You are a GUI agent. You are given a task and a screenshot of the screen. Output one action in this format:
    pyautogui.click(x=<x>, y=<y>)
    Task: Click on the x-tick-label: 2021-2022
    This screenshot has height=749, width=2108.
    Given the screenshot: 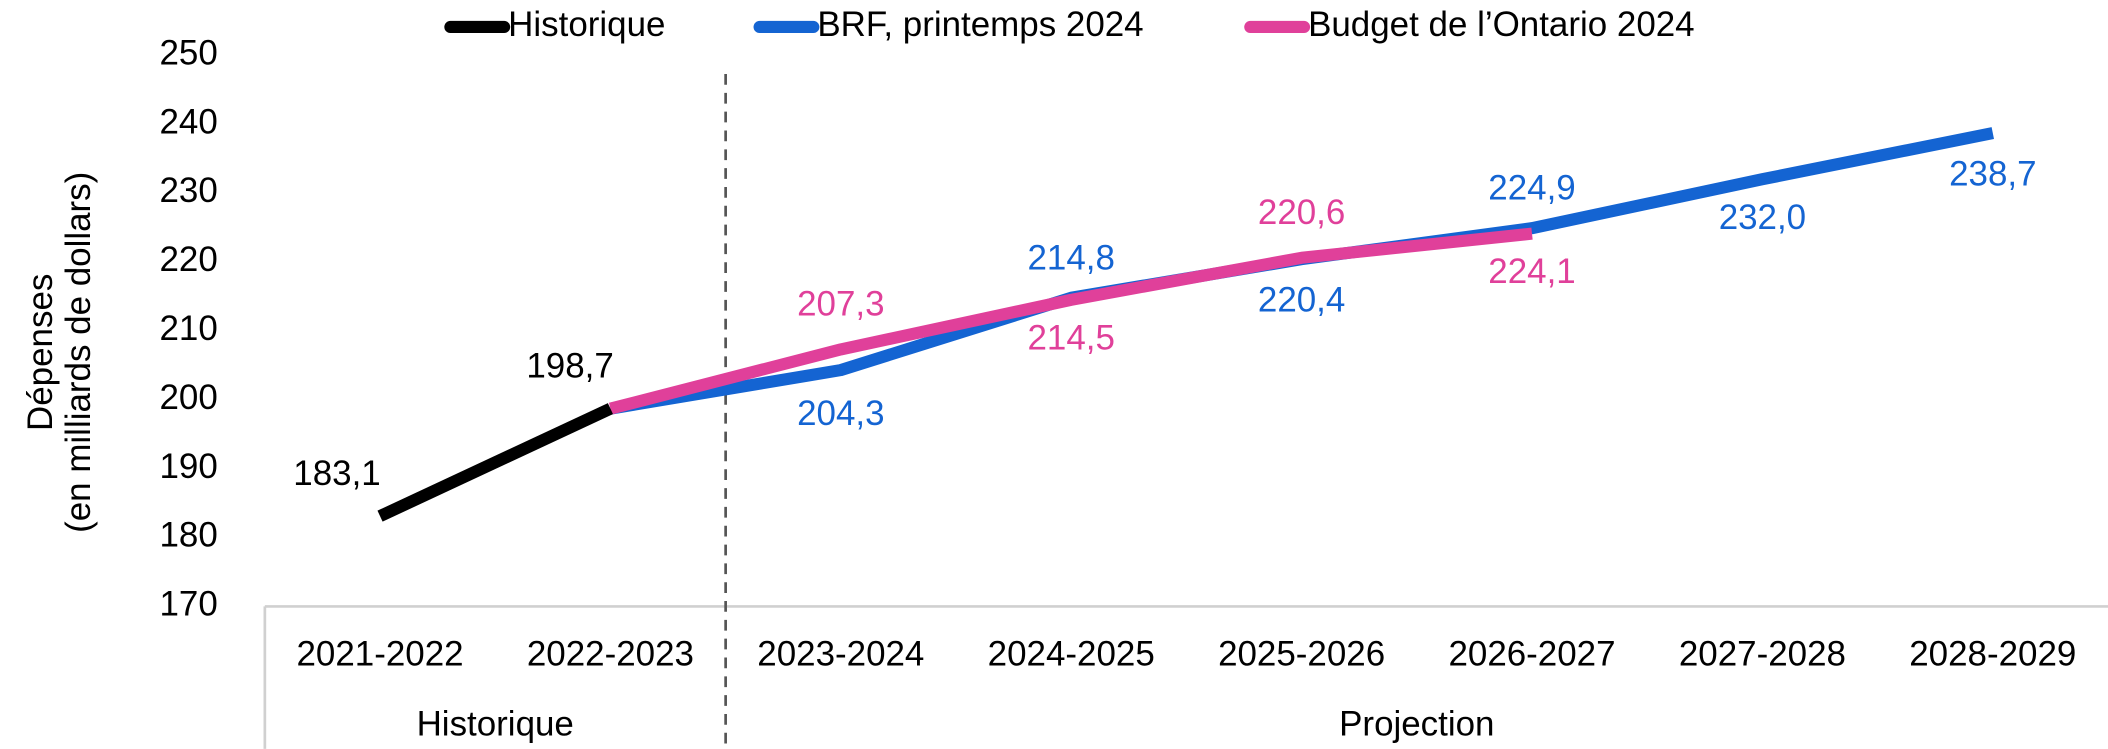 What is the action you would take?
    pyautogui.click(x=379, y=653)
    